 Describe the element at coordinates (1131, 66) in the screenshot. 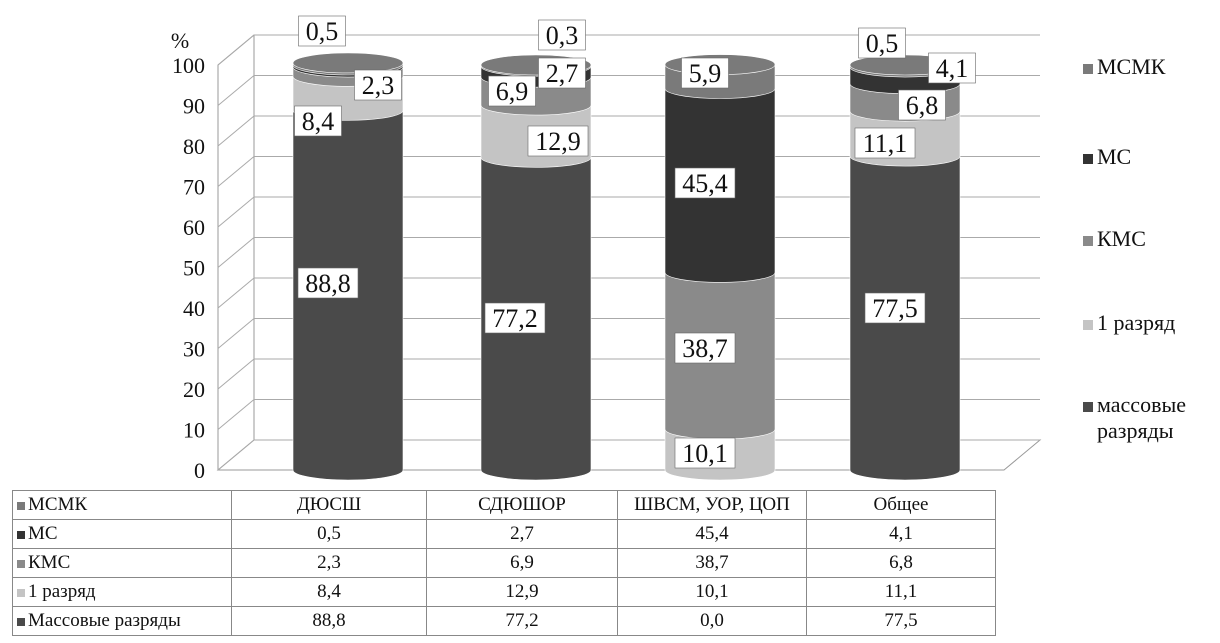

I see `legend-label: МСМК` at that location.